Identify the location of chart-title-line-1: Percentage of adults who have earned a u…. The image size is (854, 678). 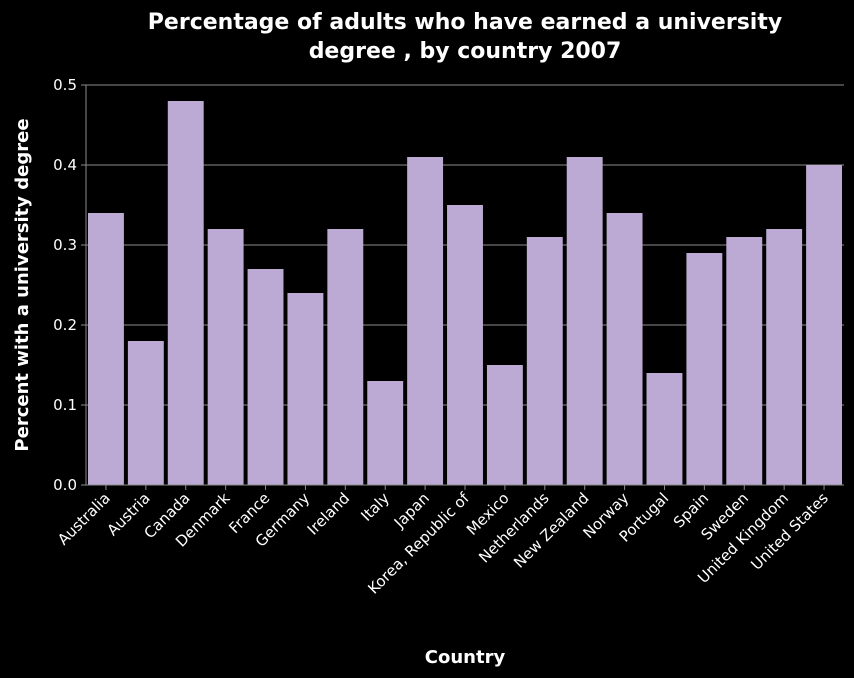
(465, 22).